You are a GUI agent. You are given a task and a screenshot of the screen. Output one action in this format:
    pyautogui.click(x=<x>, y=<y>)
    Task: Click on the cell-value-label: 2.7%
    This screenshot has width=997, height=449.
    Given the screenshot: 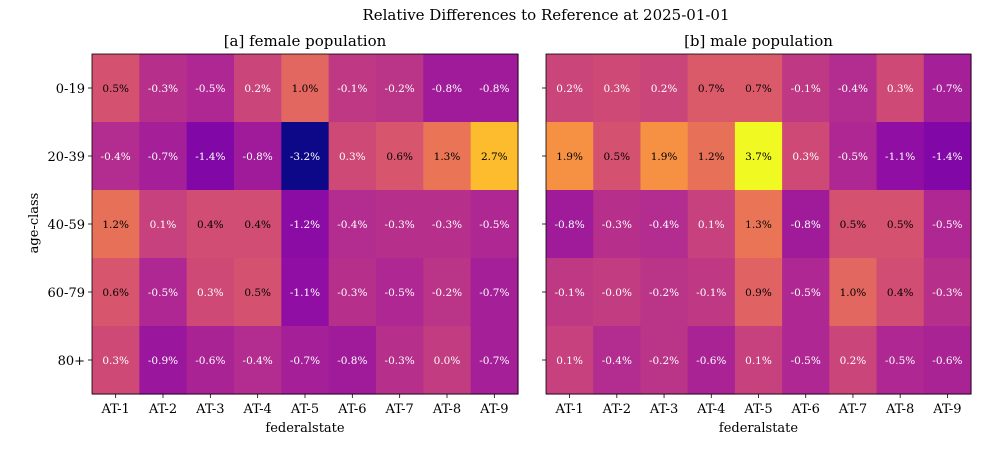 What is the action you would take?
    pyautogui.click(x=494, y=157)
    